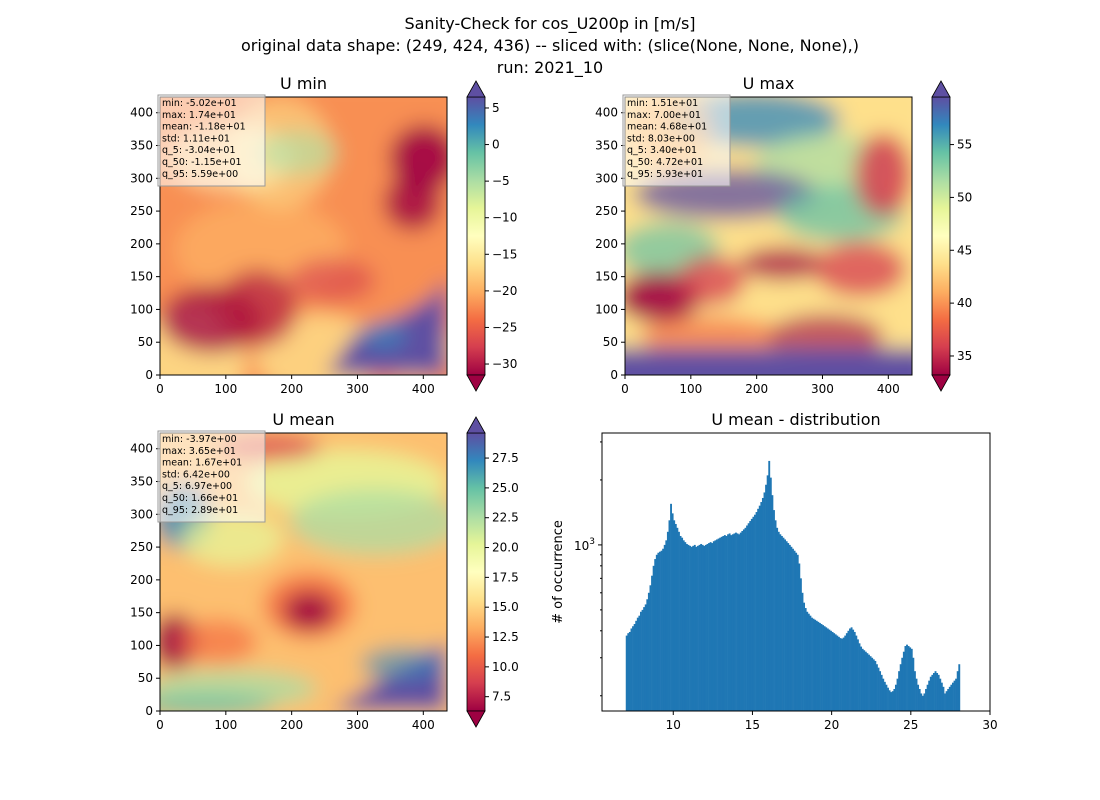 This screenshot has height=800, width=1100. I want to click on stats-line: max: 3.65e+01, so click(199, 451).